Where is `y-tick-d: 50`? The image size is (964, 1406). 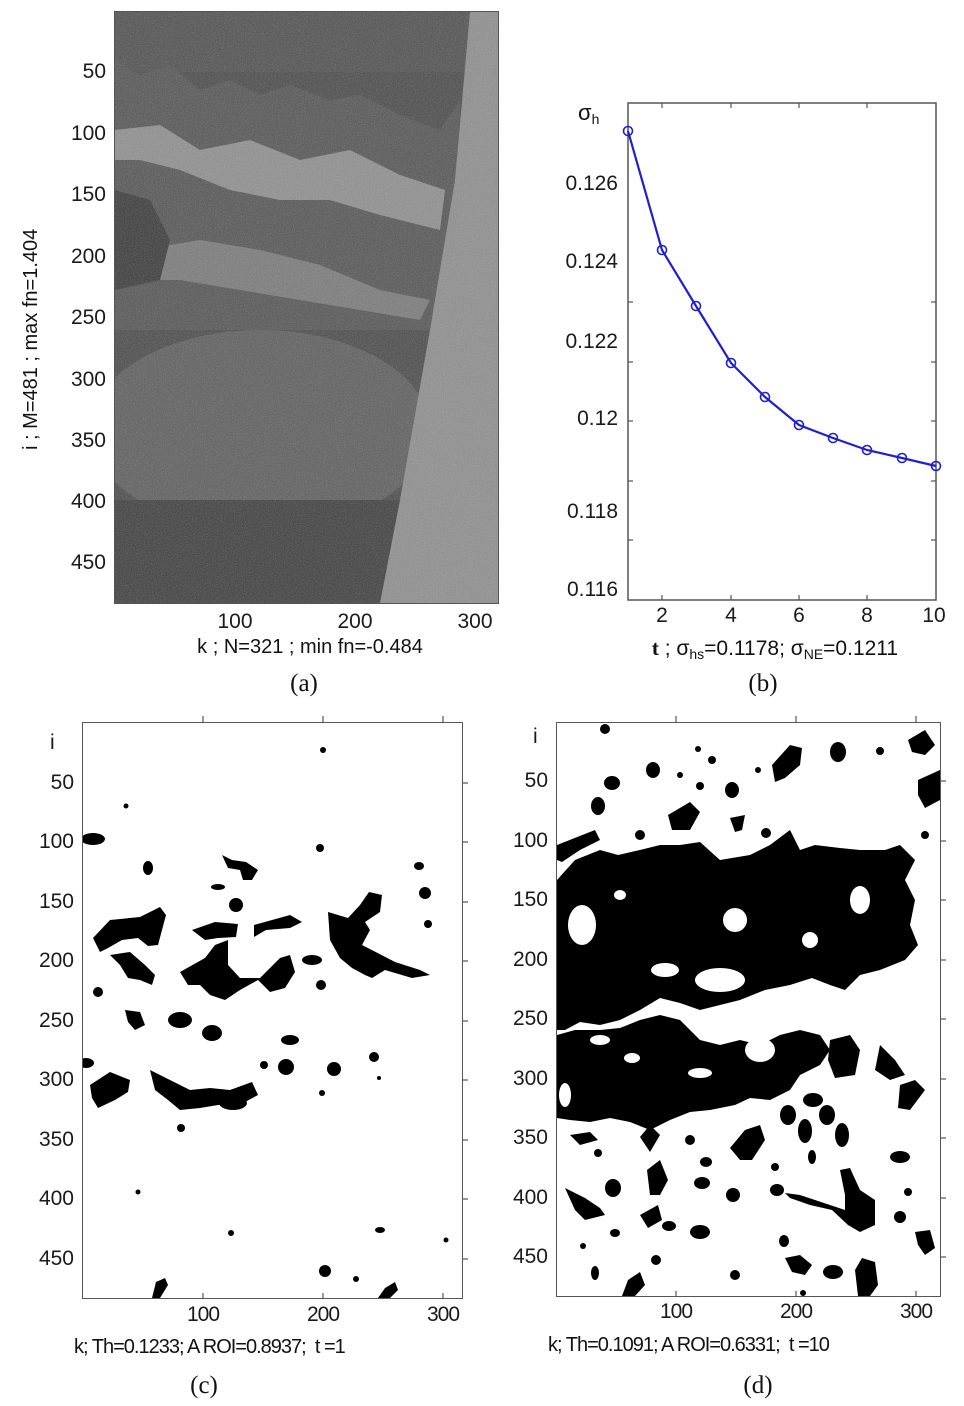
y-tick-d: 50 is located at coordinates (536, 780).